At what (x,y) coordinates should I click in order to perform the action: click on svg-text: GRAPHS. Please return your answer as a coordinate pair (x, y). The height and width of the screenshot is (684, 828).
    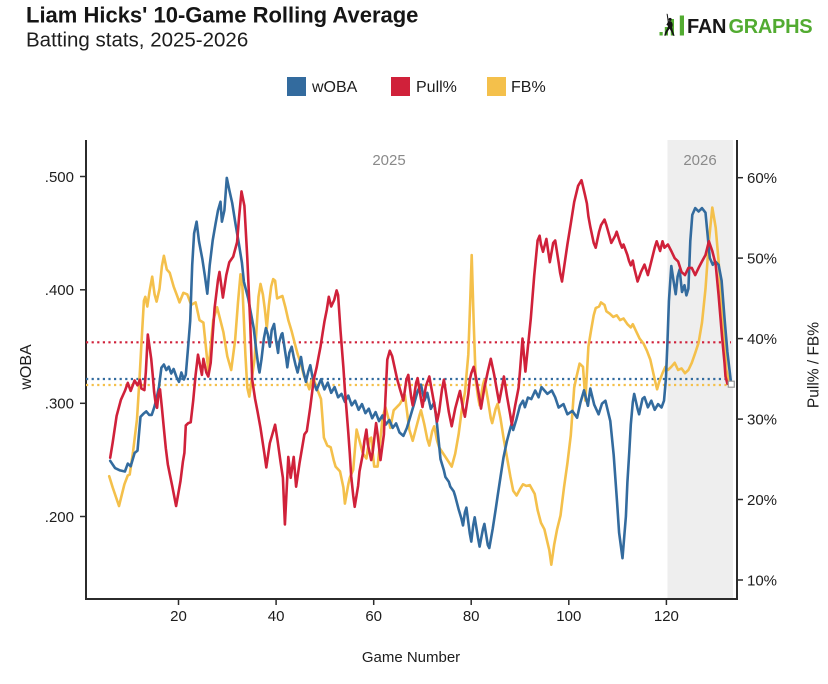
    Looking at the image, I should click on (771, 27).